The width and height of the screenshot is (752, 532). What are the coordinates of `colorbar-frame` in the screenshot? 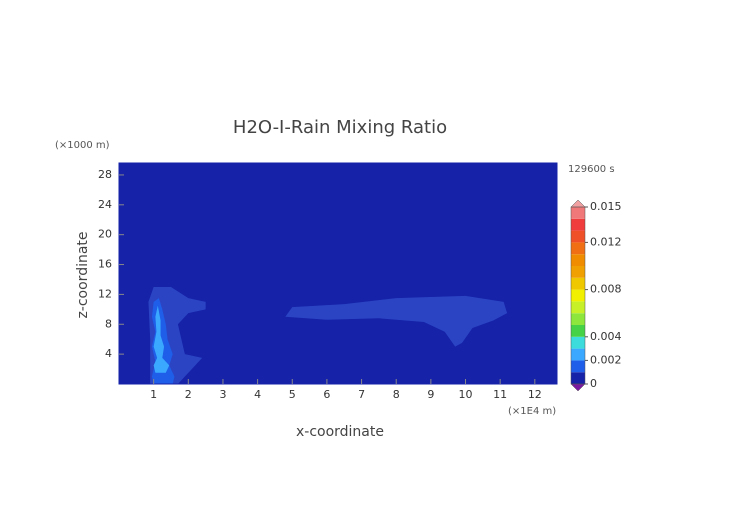 It's located at (578, 295).